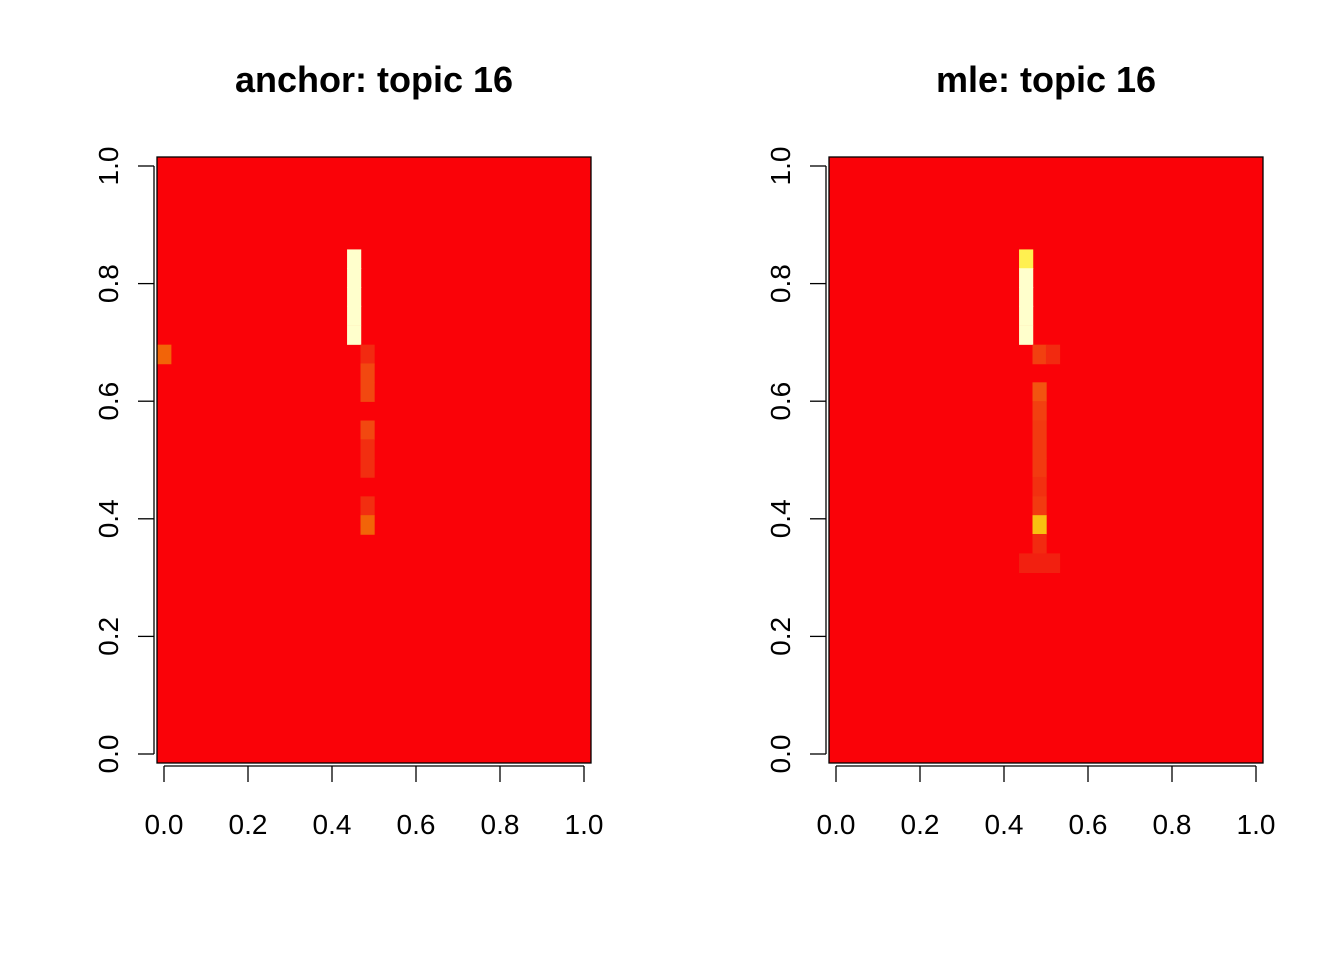 Image resolution: width=1344 pixels, height=960 pixels. I want to click on chart-title: mle: topic 16, so click(1046, 79).